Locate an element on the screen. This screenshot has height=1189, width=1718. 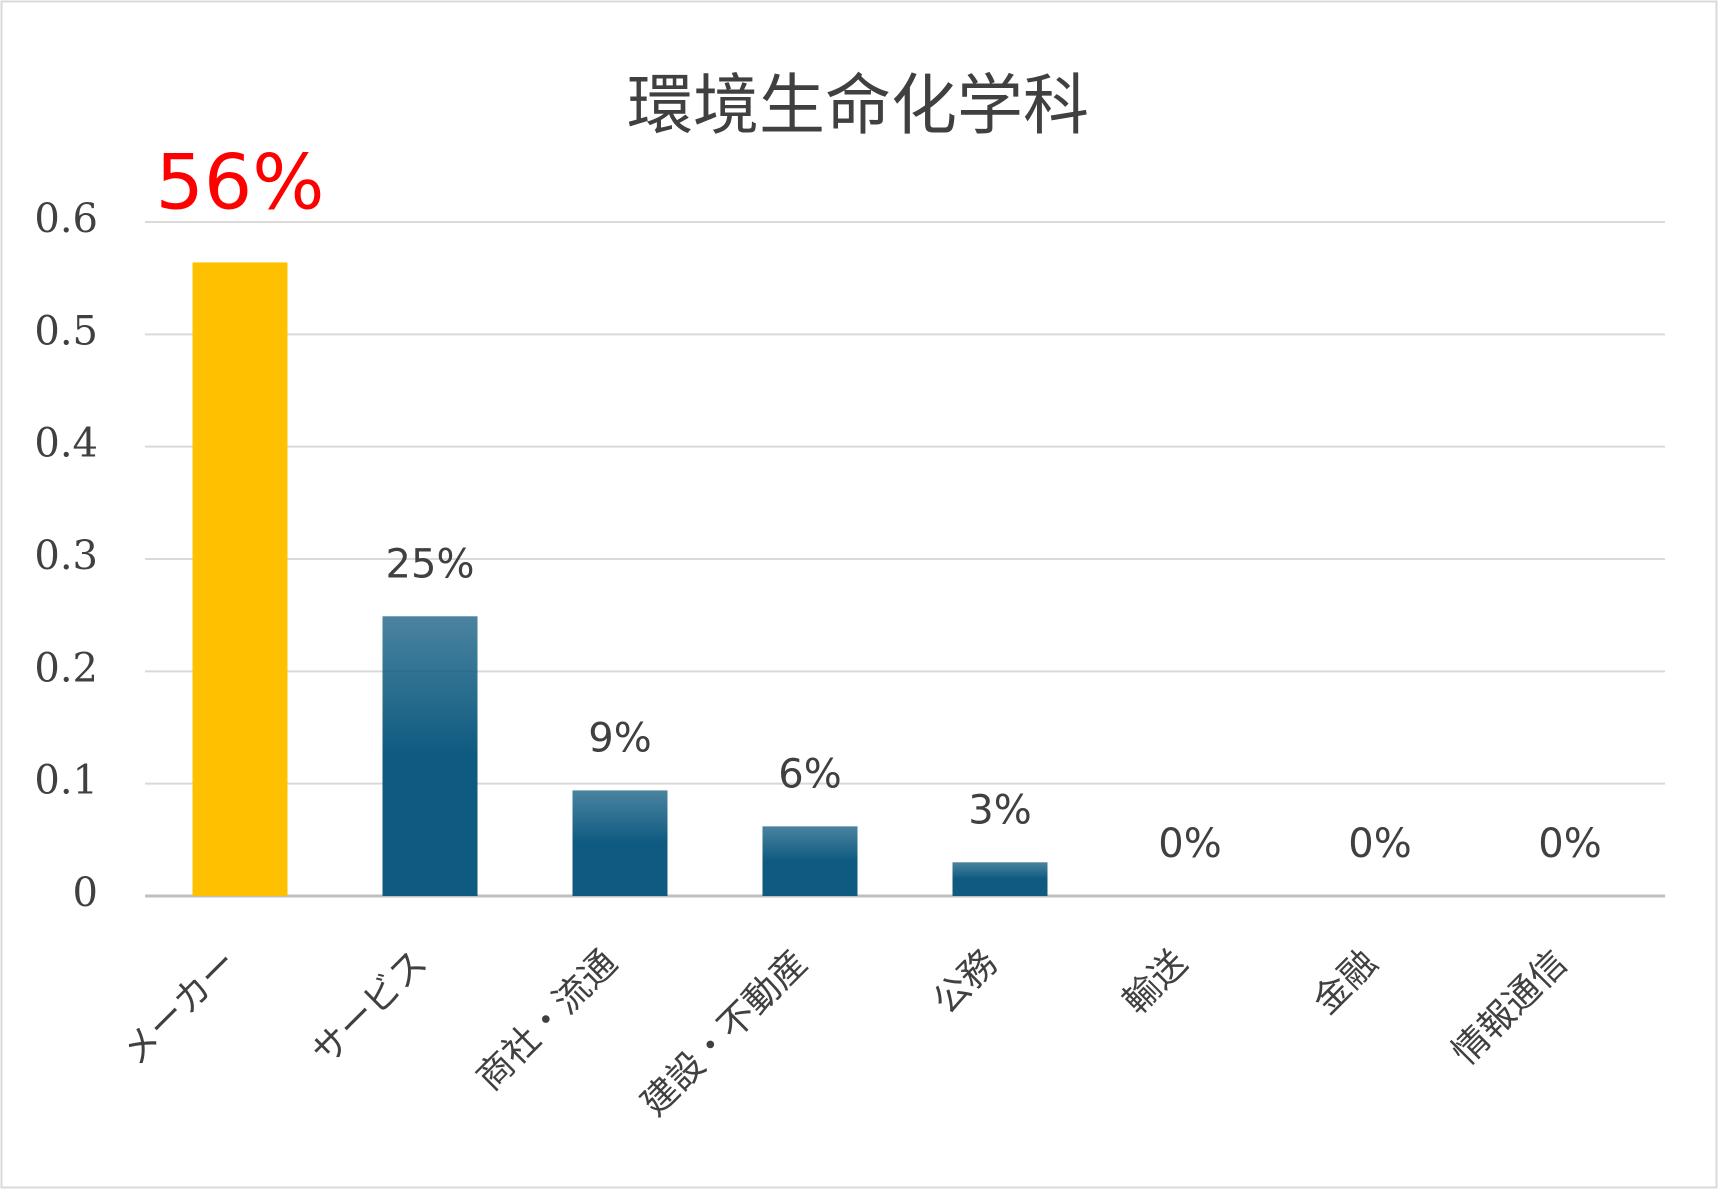
y-tick-label: 0.6 is located at coordinates (66, 219).